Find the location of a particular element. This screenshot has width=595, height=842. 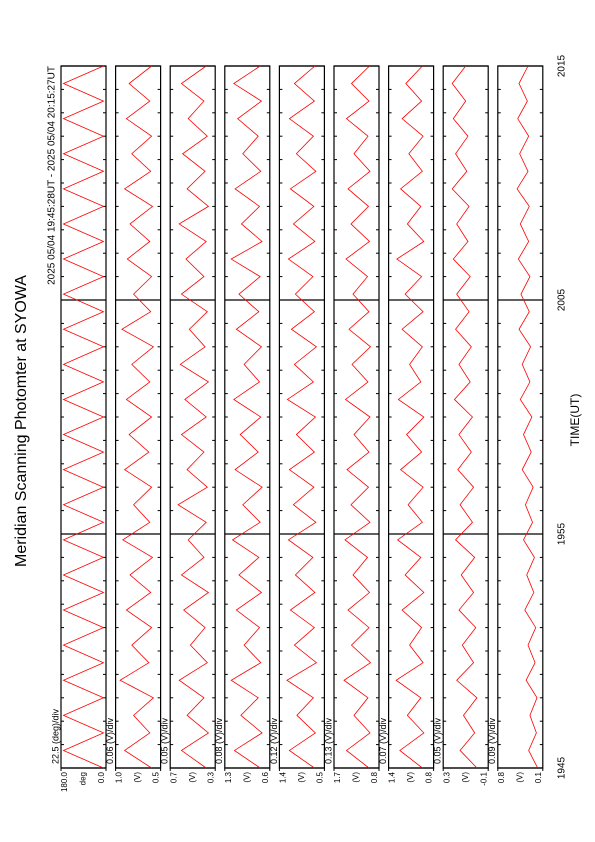

y-tick-label: 0.6 is located at coordinates (265, 777).